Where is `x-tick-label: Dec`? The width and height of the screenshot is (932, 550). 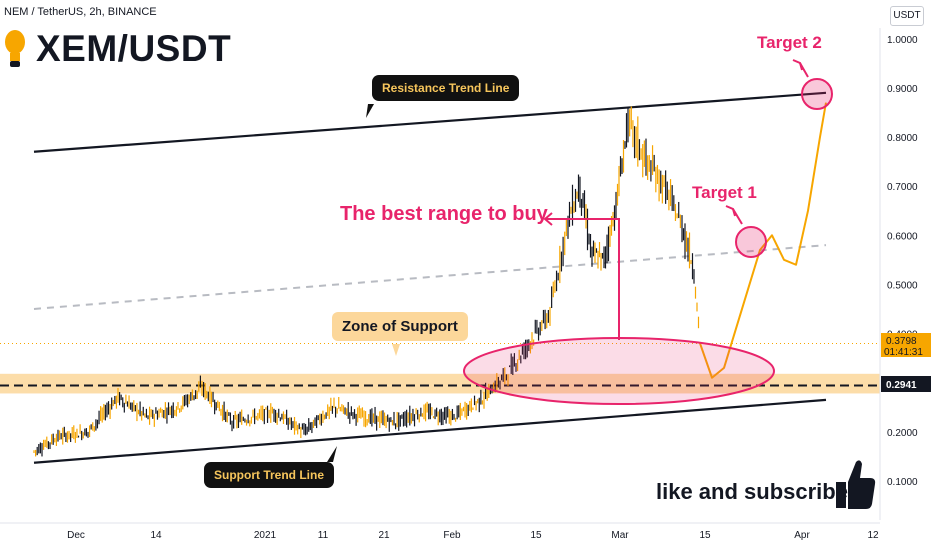
x-tick-label: Dec is located at coordinates (76, 535).